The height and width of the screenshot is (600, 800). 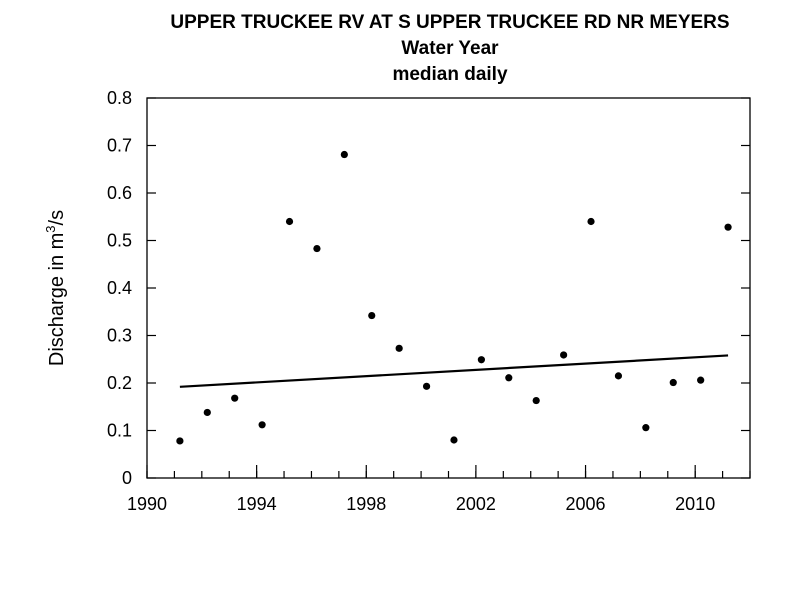 I want to click on x-tick-label: 1990, so click(x=147, y=504).